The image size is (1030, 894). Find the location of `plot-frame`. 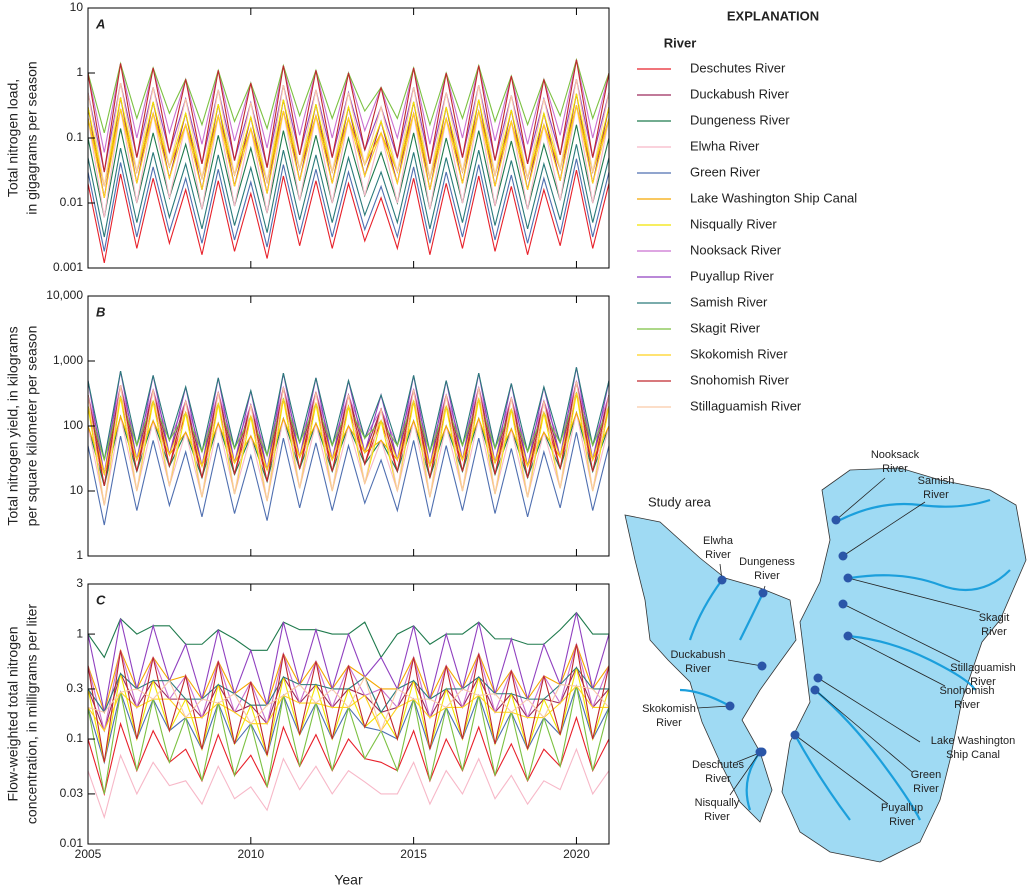

plot-frame is located at coordinates (348, 714).